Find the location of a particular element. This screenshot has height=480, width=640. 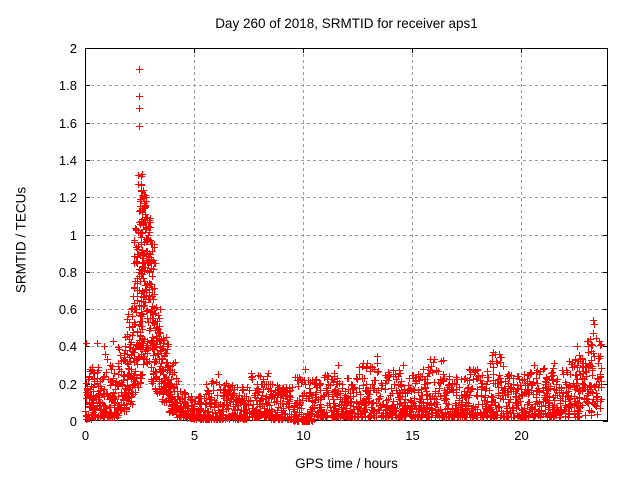

y-tick-label: 0.4 is located at coordinates (68, 346).